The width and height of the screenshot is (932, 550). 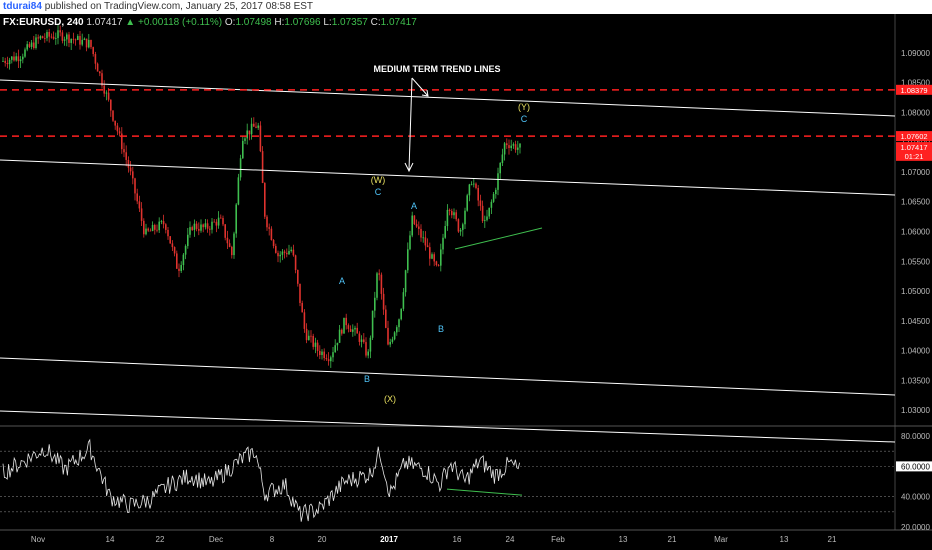 I want to click on price-tag-3: 1.07417, so click(x=913, y=147).